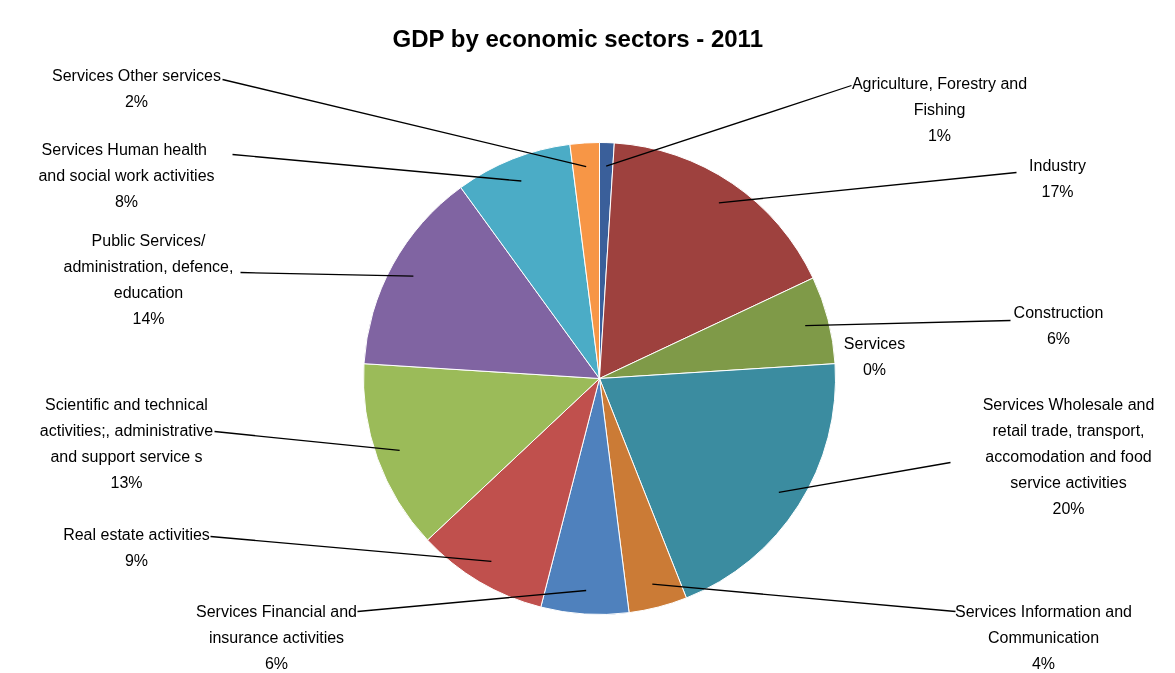 The height and width of the screenshot is (673, 1175). What do you see at coordinates (126, 482) in the screenshot?
I see `data-label: 13%` at bounding box center [126, 482].